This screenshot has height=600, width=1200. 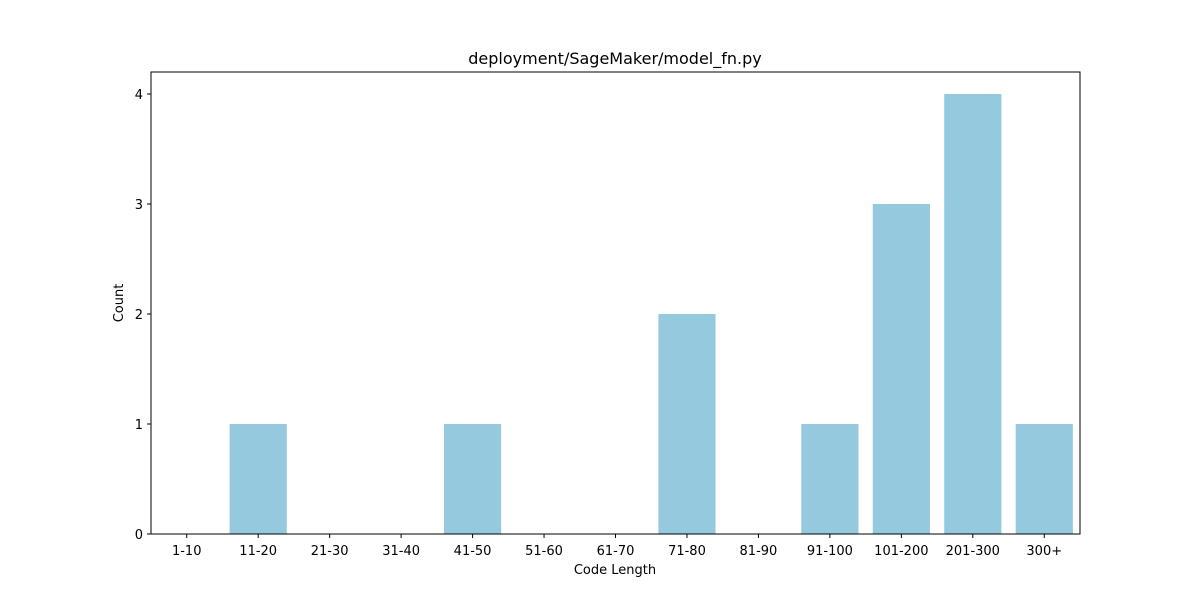 What do you see at coordinates (139, 535) in the screenshot?
I see `y-tick-label: 0` at bounding box center [139, 535].